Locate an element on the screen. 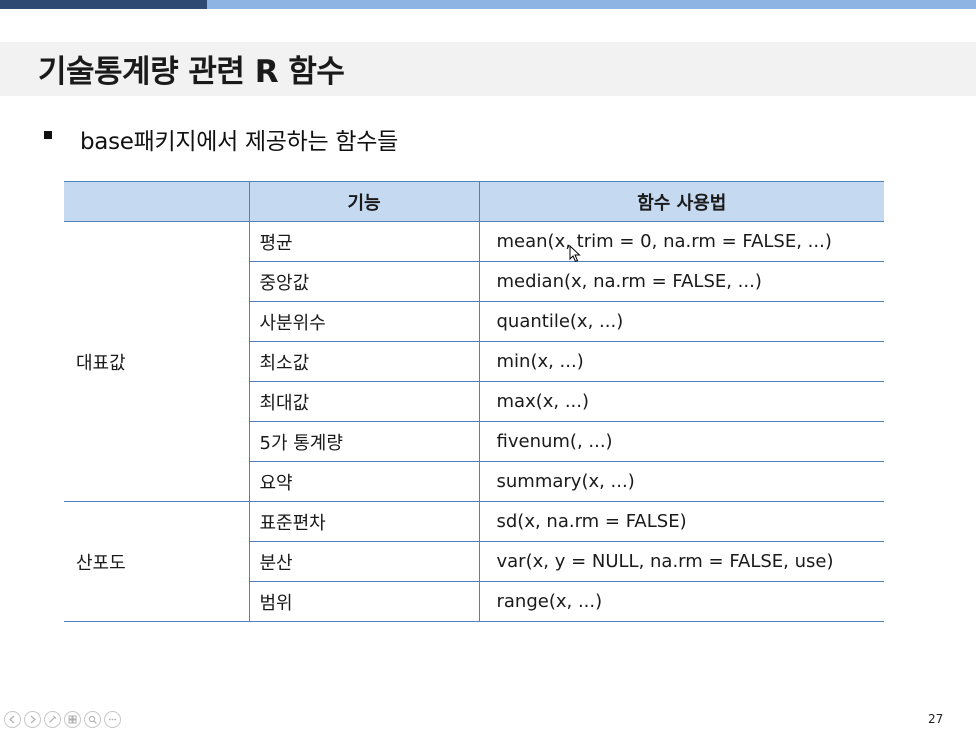 The height and width of the screenshot is (731, 976). table-row: 범위 range(x, ...) is located at coordinates (474, 601).